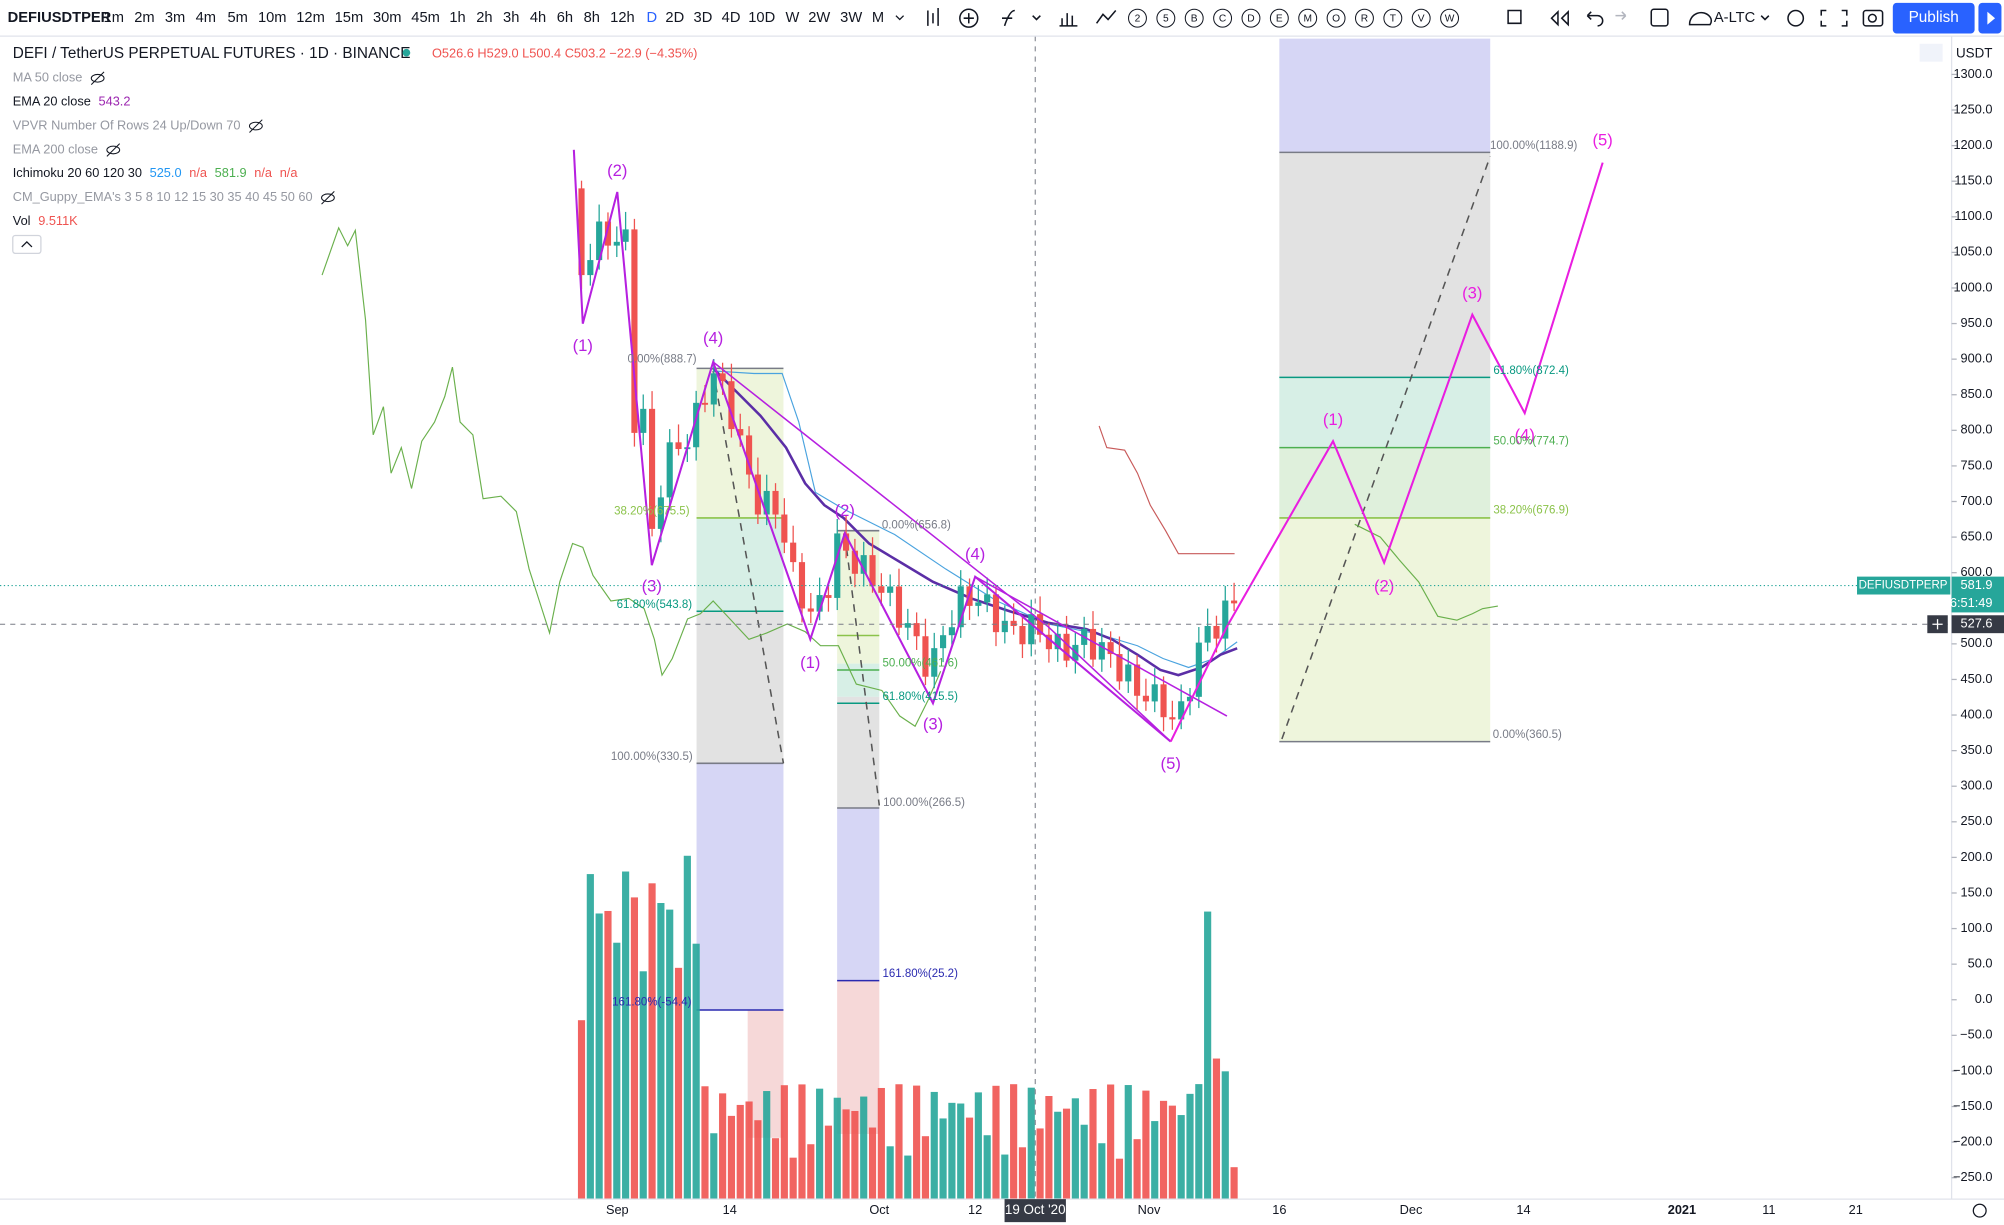 The image size is (2004, 1225). I want to click on interval-button: 4h, so click(538, 18).